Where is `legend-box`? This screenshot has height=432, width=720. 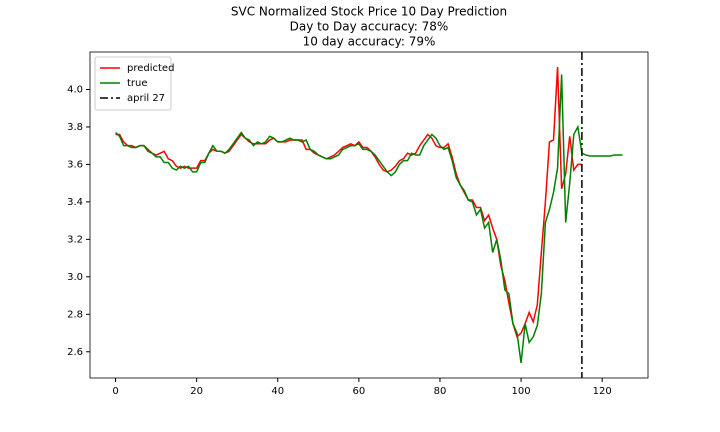
legend-box is located at coordinates (133, 83).